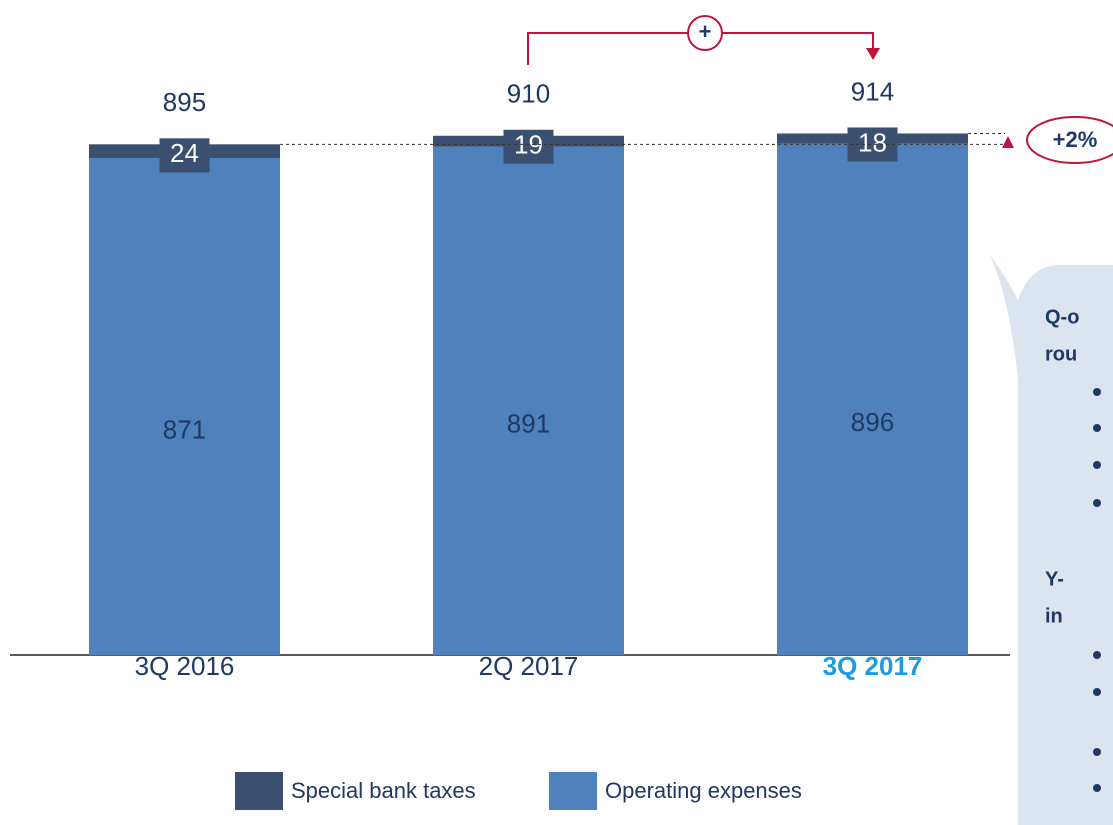 The image size is (1113, 825). What do you see at coordinates (1054, 616) in the screenshot?
I see `panel-text: in` at bounding box center [1054, 616].